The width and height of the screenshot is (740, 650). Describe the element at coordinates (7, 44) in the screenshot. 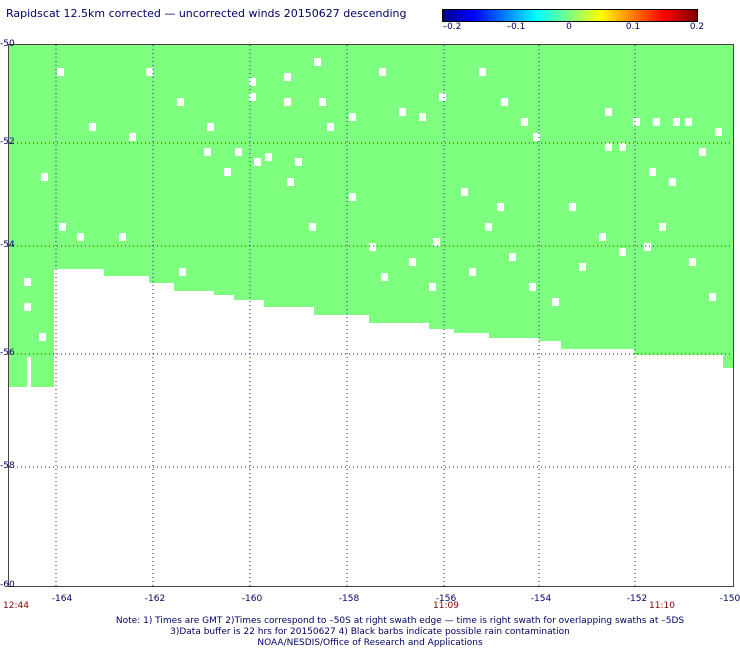

I see `lat-label: -50` at that location.